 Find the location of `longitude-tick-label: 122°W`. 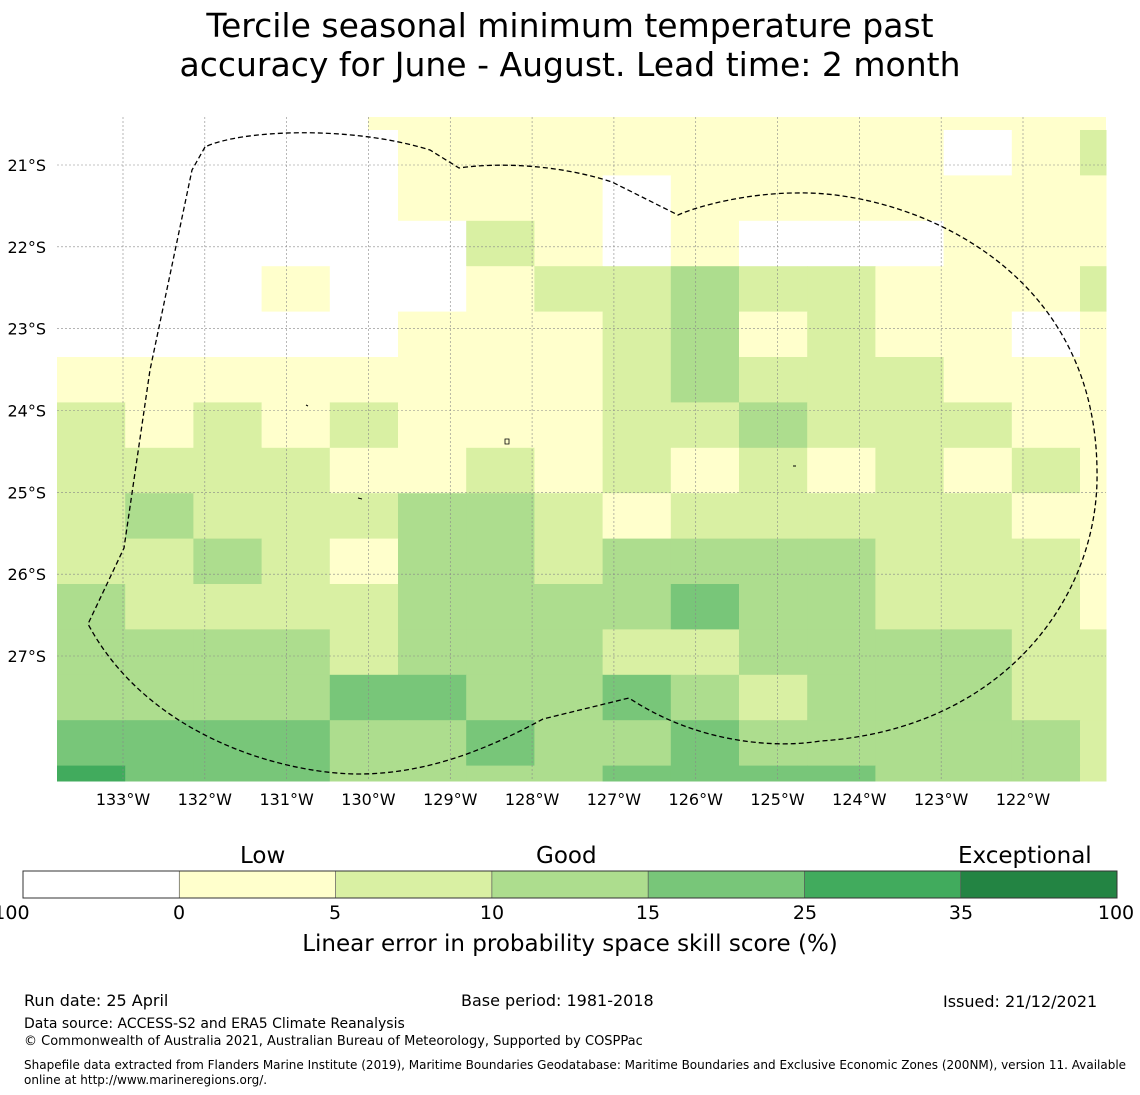

longitude-tick-label: 122°W is located at coordinates (1023, 799).